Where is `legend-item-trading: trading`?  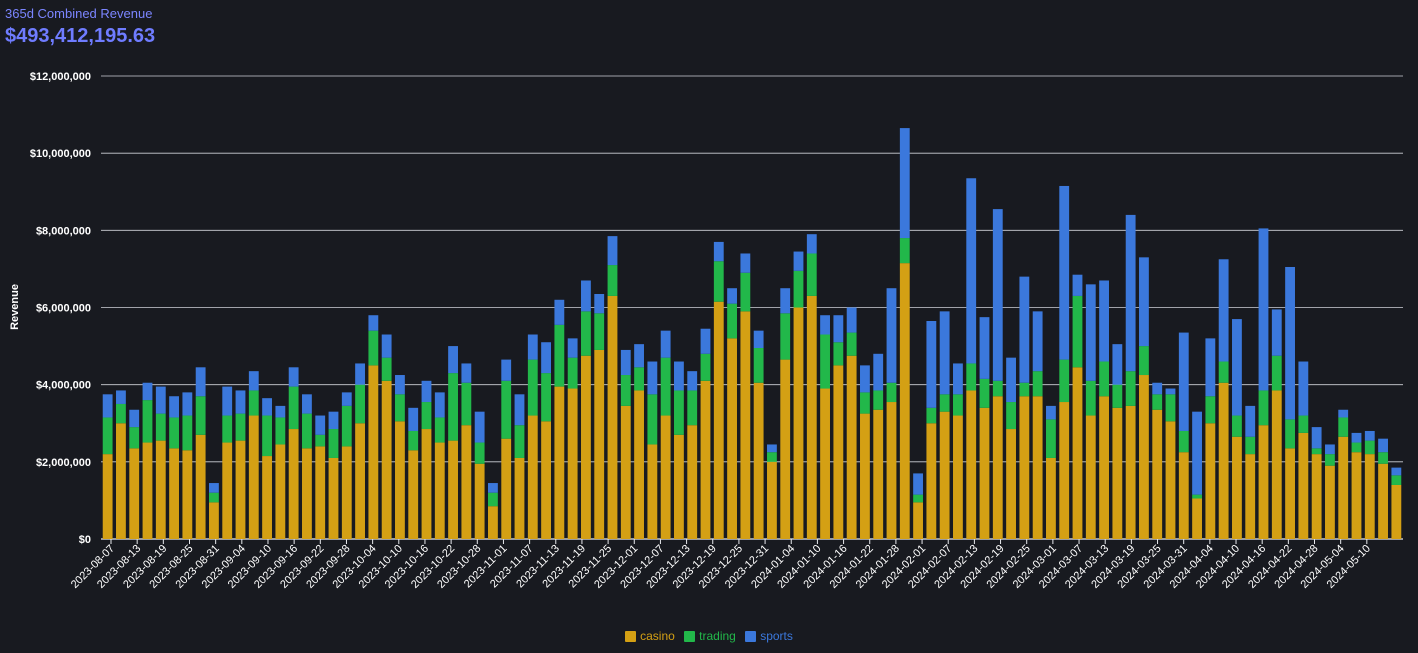
legend-item-trading: trading is located at coordinates (710, 636).